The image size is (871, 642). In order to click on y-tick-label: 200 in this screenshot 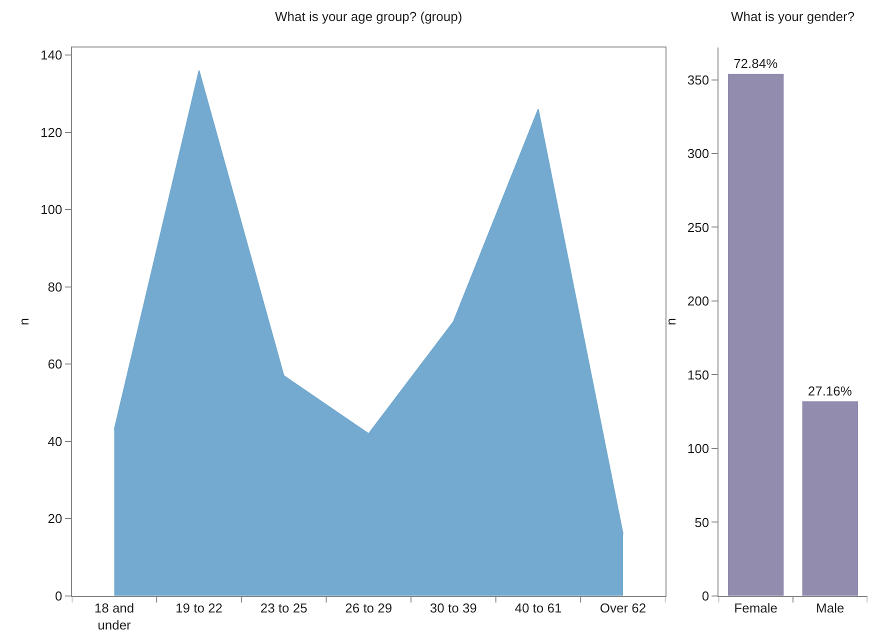, I will do `click(698, 301)`.